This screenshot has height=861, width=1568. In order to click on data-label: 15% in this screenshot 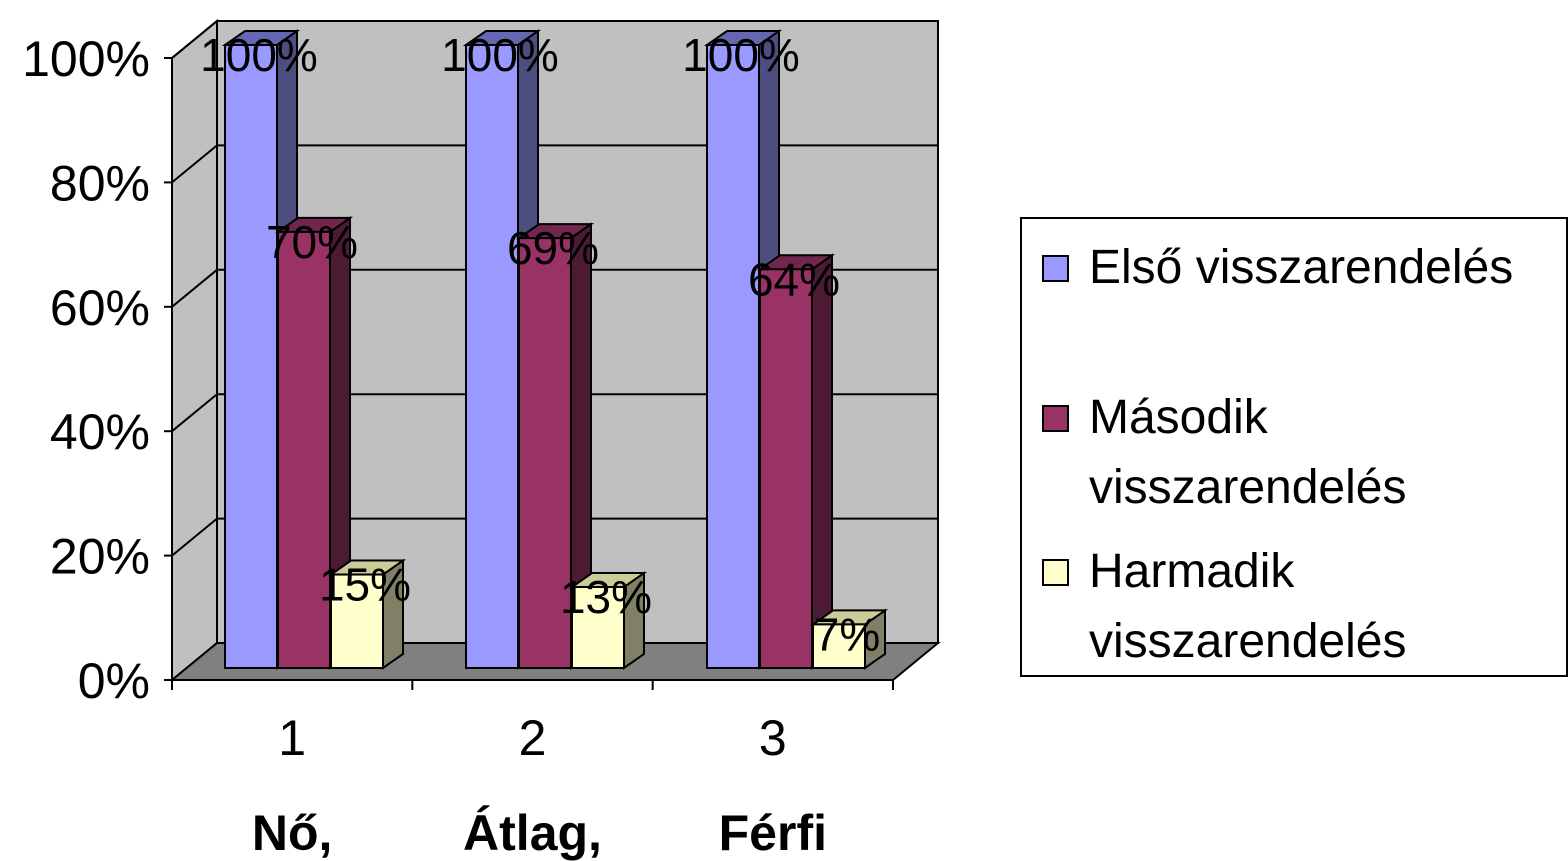, I will do `click(365, 585)`.